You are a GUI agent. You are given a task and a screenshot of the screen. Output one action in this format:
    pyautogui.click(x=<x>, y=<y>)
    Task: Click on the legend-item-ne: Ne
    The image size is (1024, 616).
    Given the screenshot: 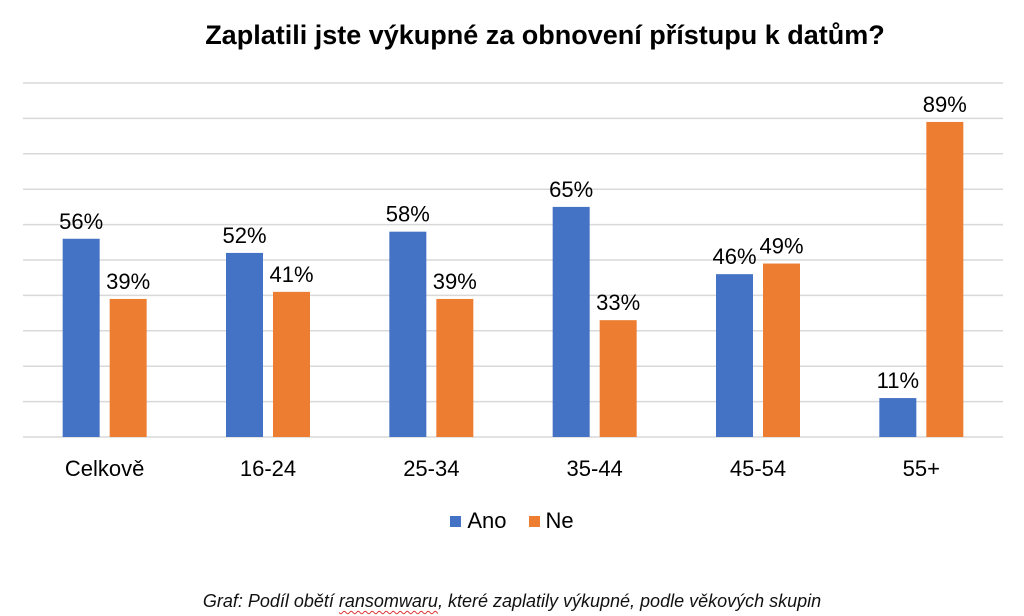 What is the action you would take?
    pyautogui.click(x=551, y=521)
    